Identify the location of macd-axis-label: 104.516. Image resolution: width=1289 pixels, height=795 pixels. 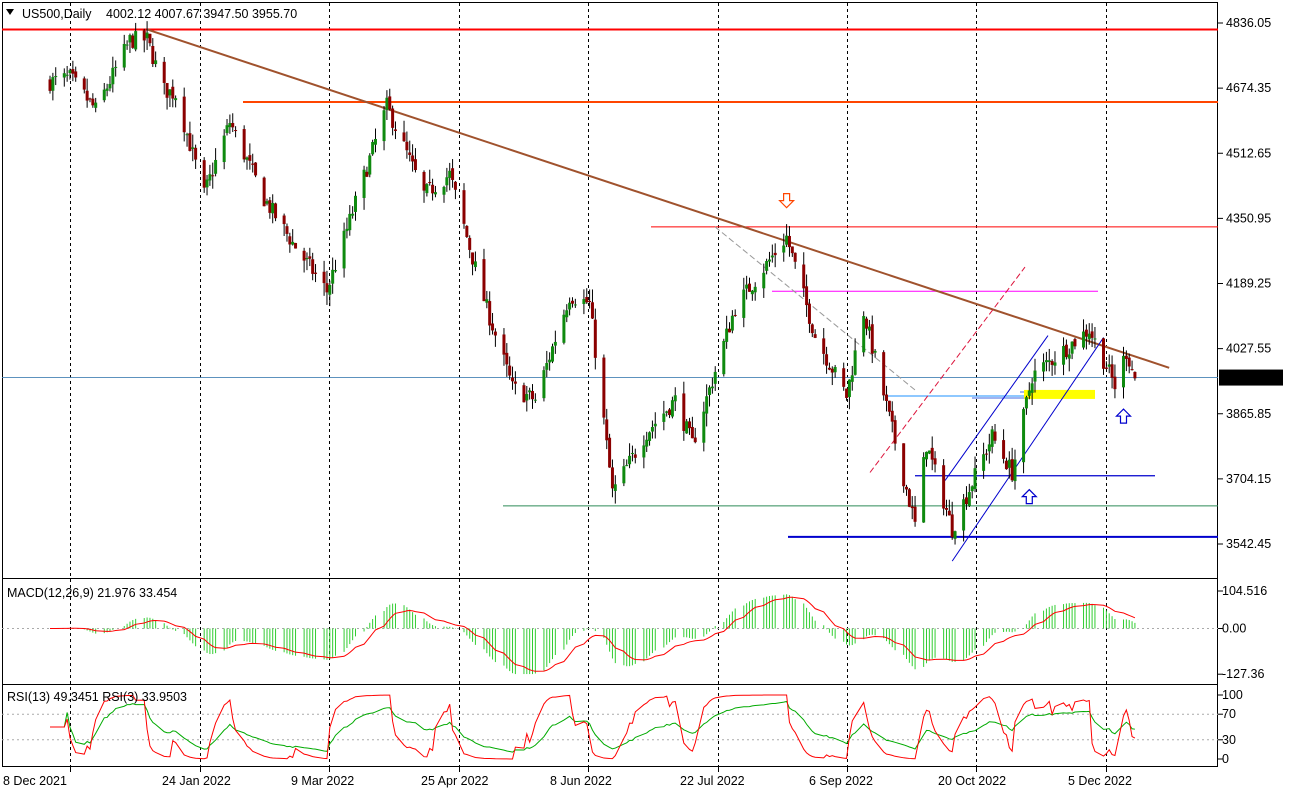
(1244, 591).